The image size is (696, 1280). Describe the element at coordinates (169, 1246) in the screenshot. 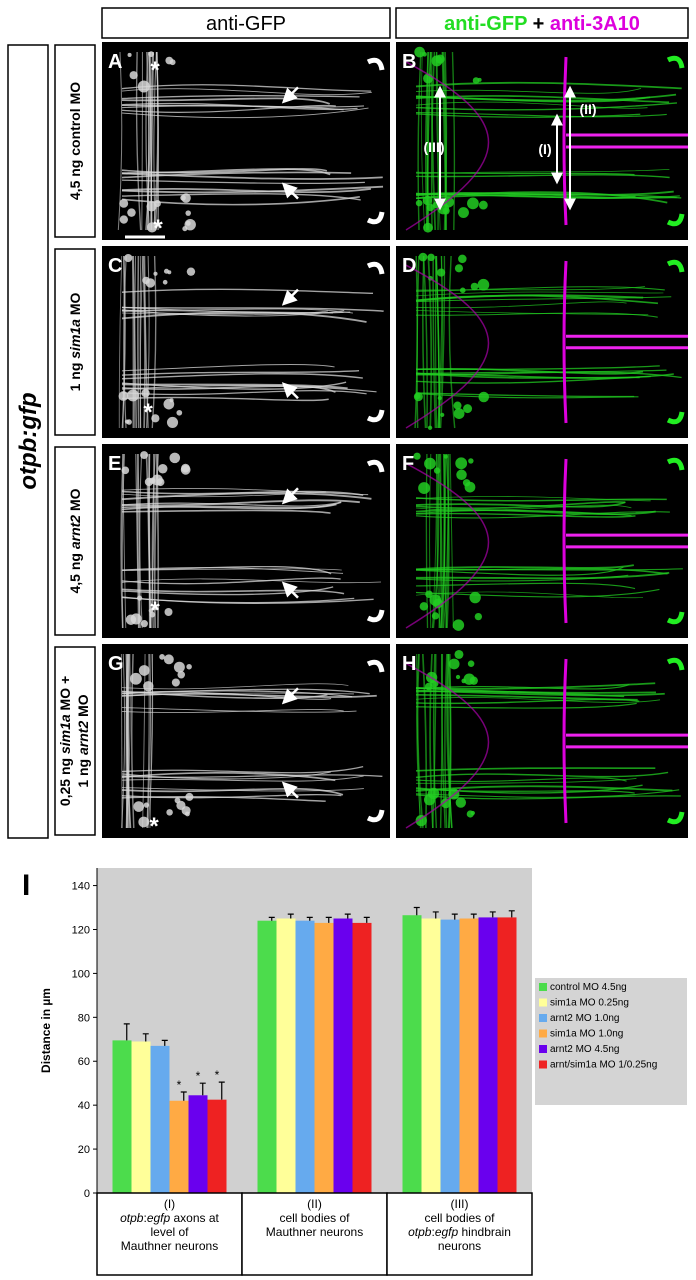

I see `x-tick-label: Mauthner neurons` at that location.